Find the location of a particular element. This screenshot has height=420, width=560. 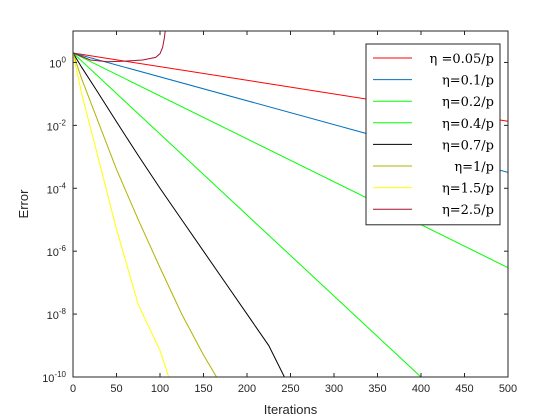

legend-label: η=0.7/p is located at coordinates (468, 145).